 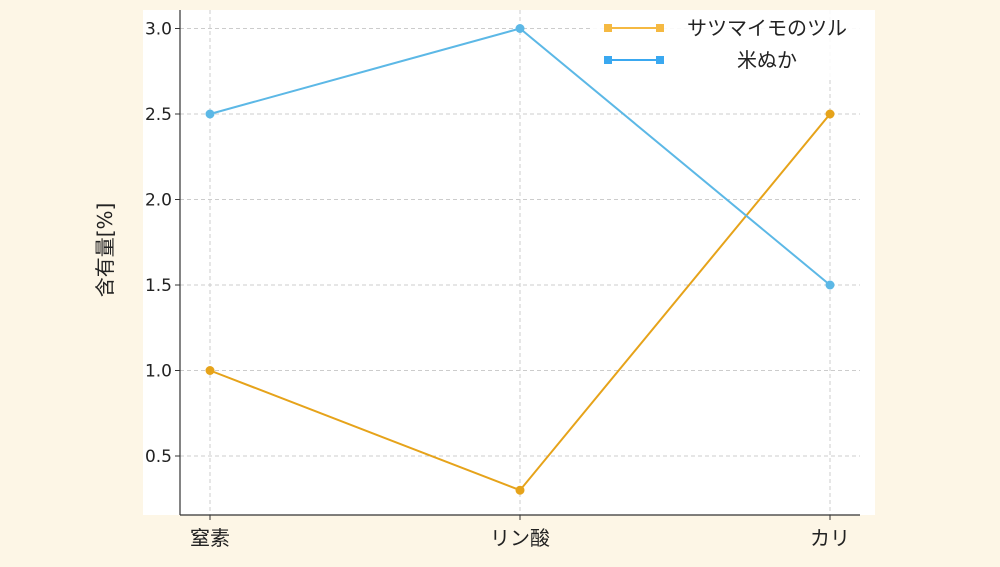 I want to click on legend-label: 米ぬか, so click(x=767, y=60).